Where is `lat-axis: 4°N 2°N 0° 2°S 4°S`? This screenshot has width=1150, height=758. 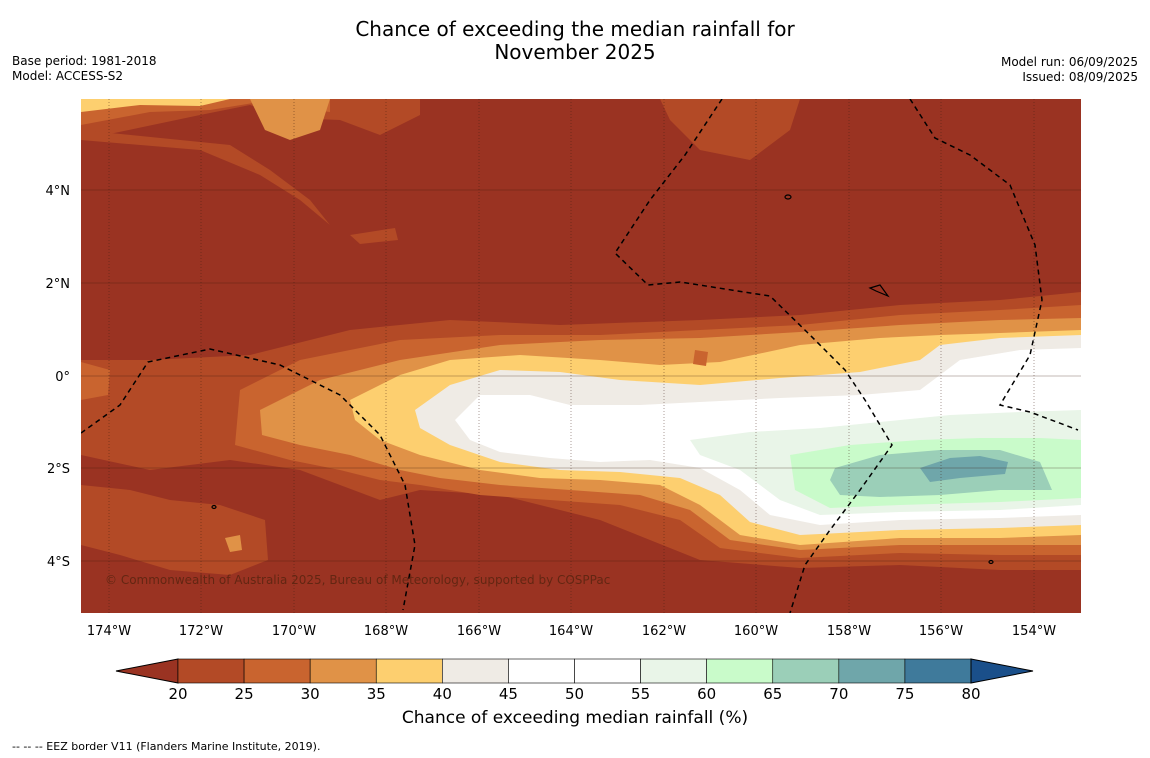 lat-axis: 4°N 2°N 0° 2°S 4°S is located at coordinates (58, 377).